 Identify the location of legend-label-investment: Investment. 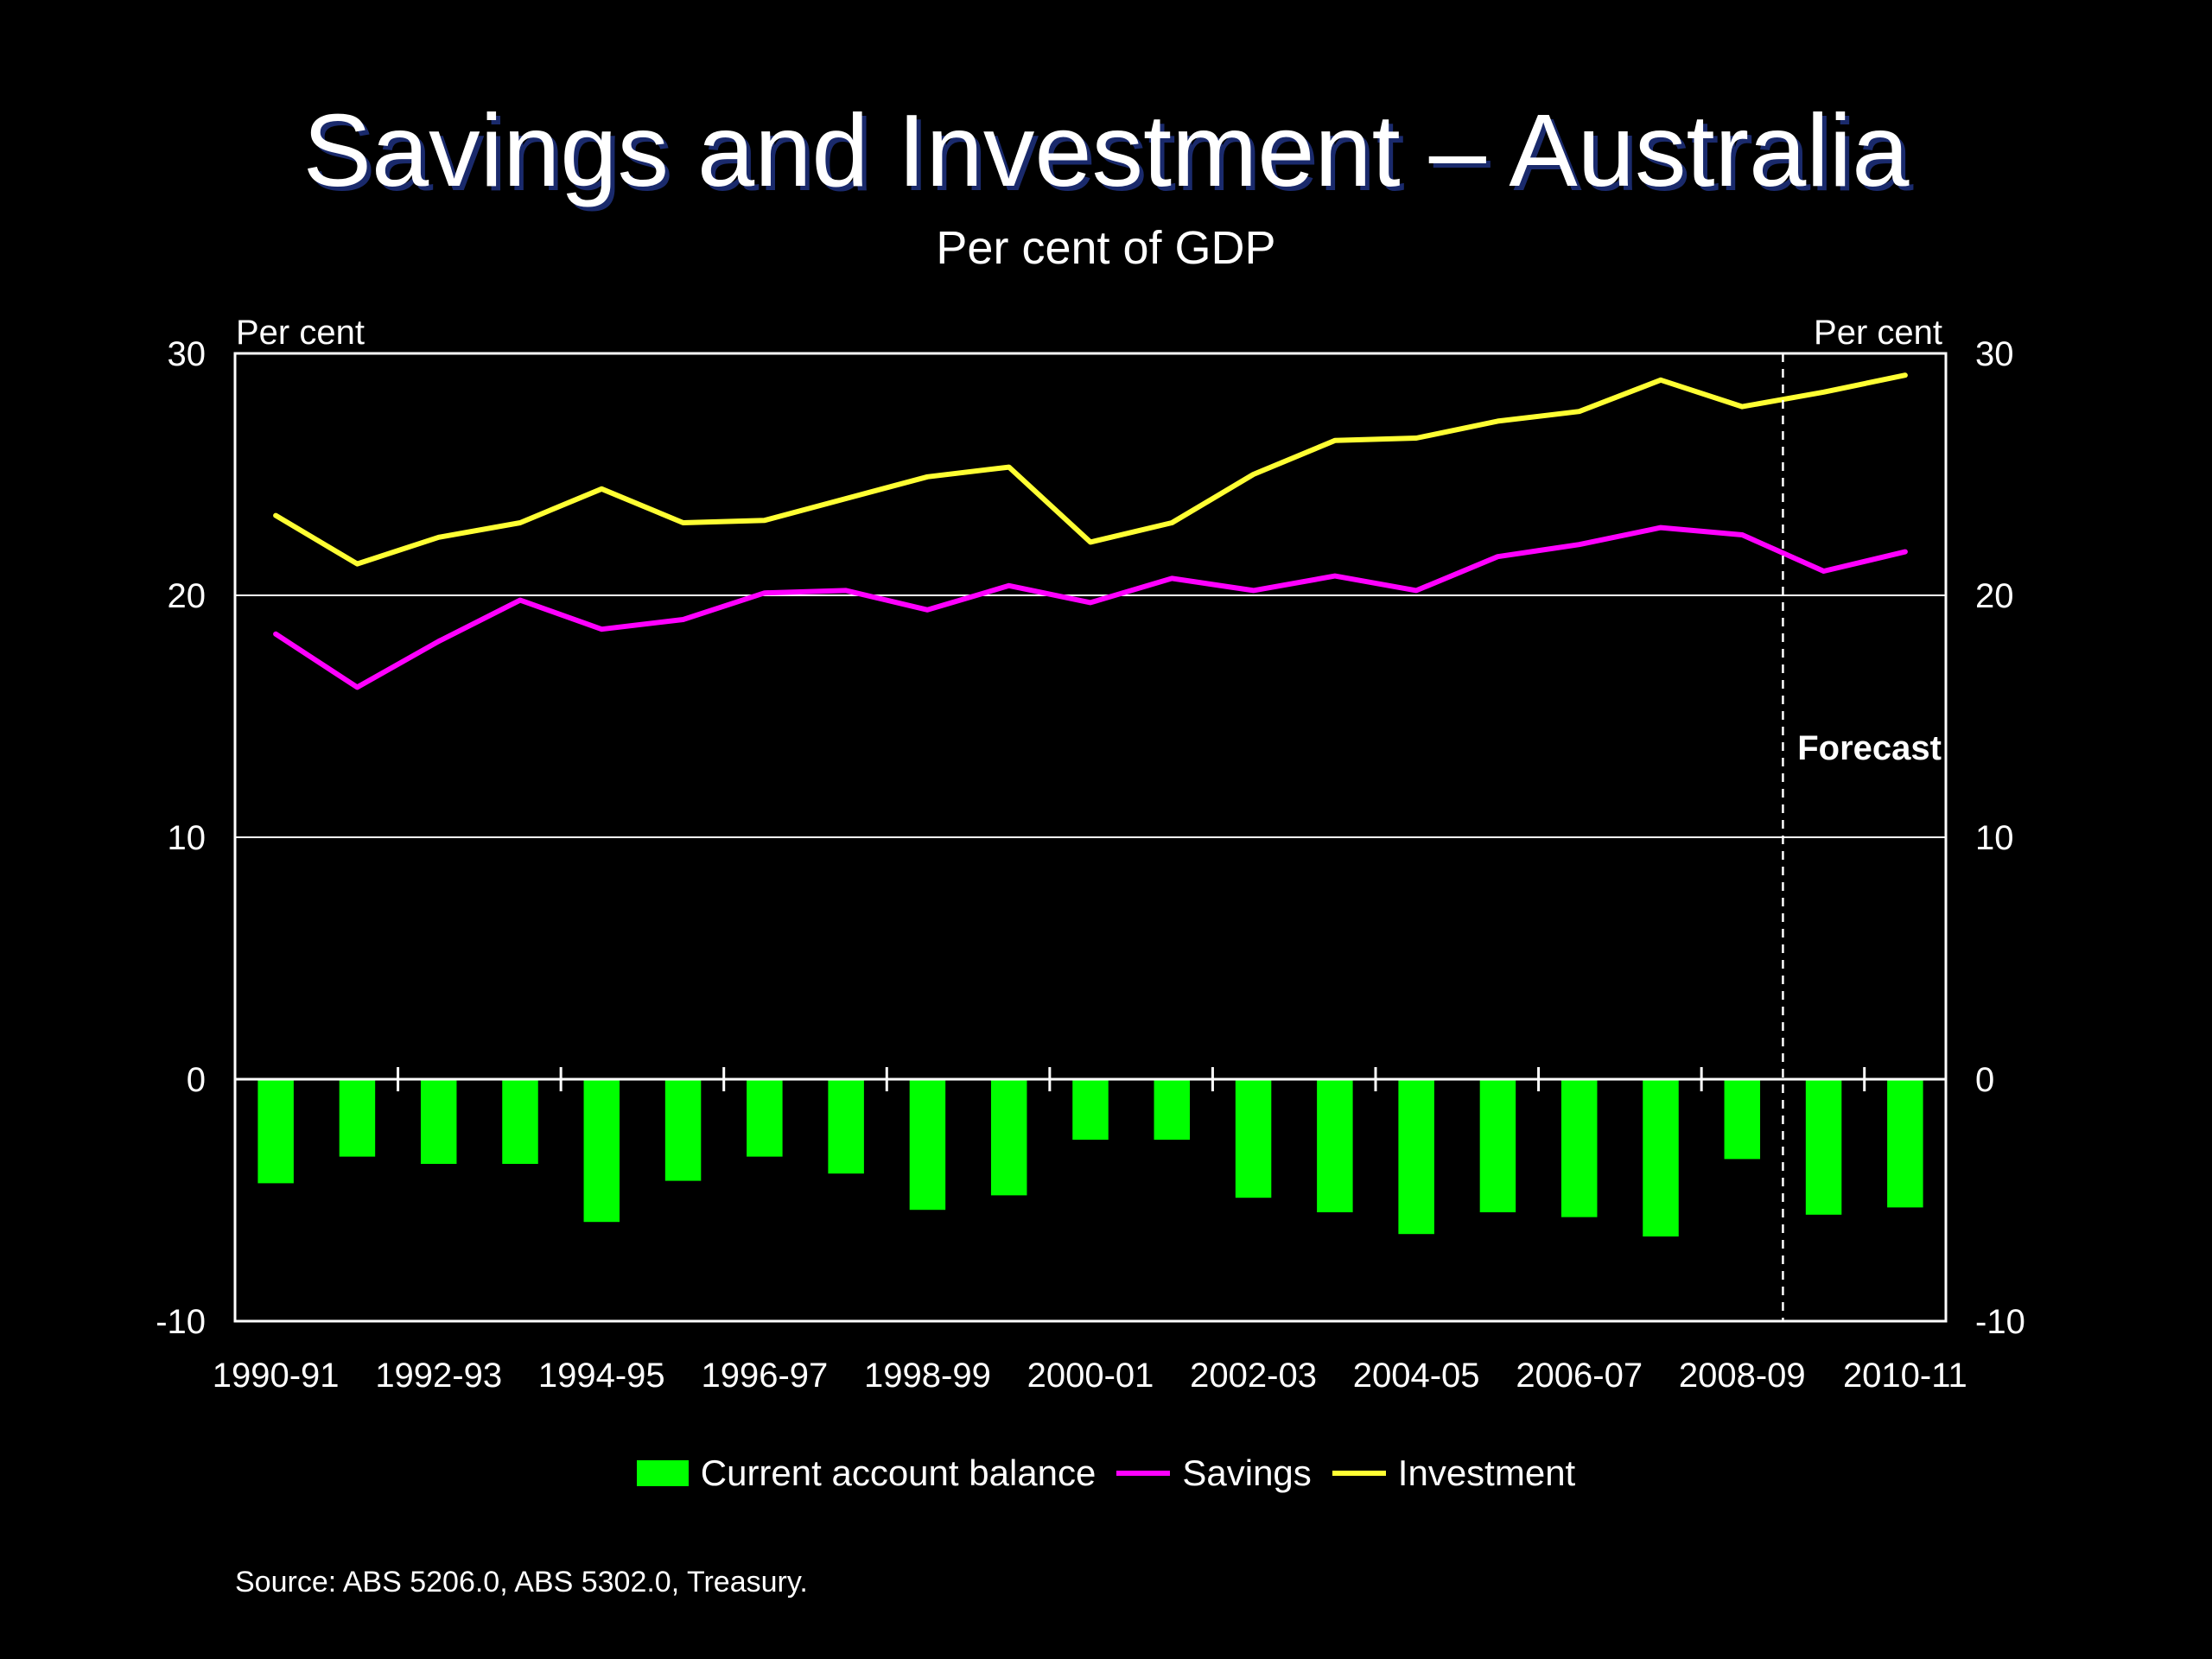
(1486, 1472).